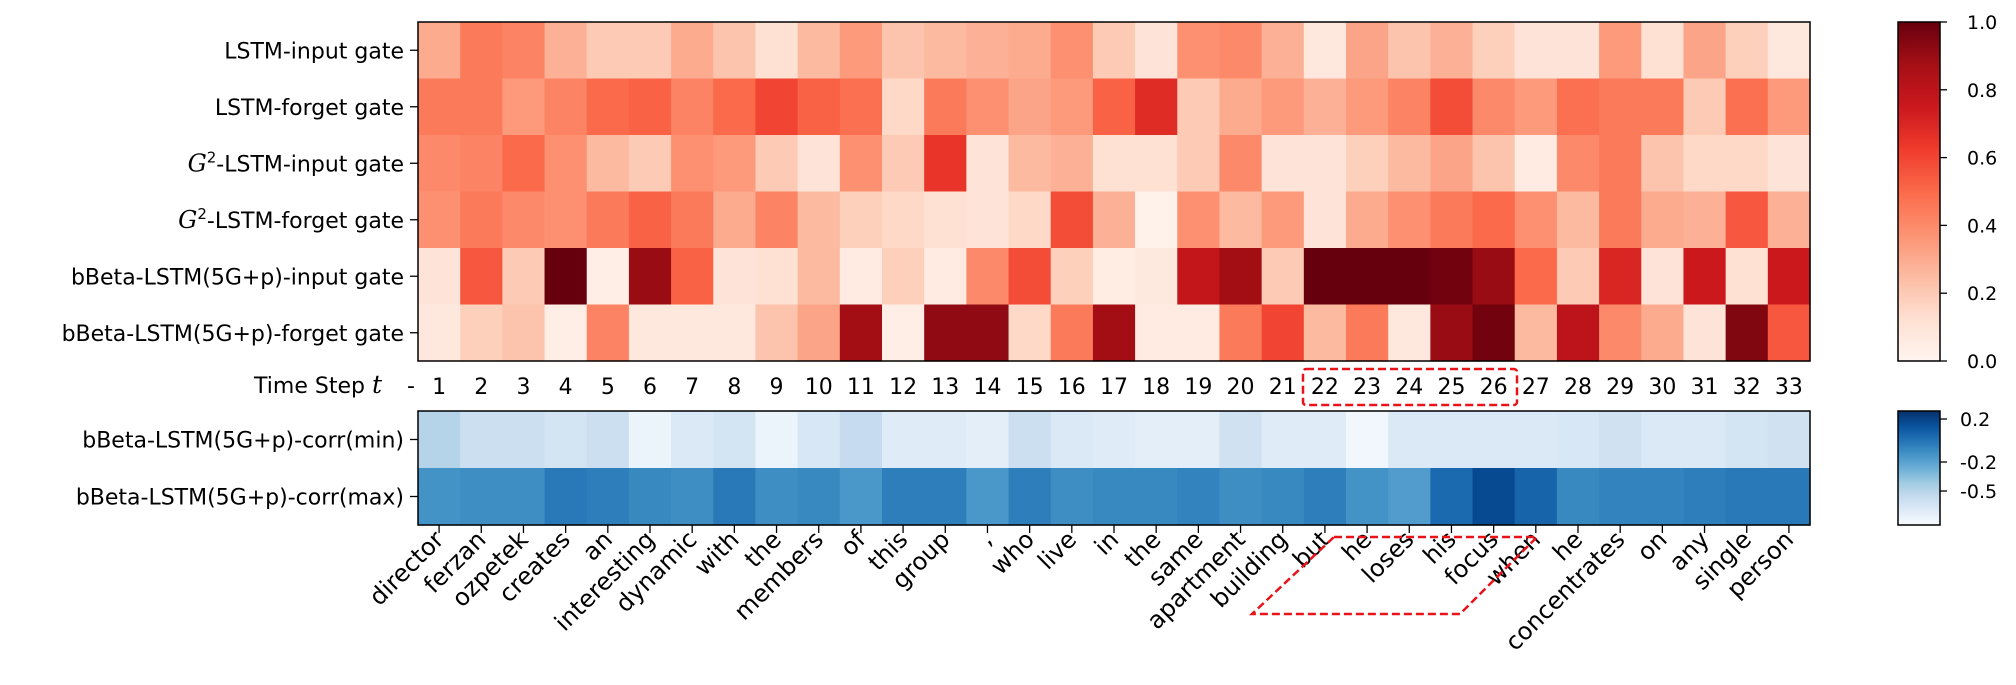 Image resolution: width=2016 pixels, height=685 pixels. What do you see at coordinates (296, 162) in the screenshot?
I see `row-label-g-2-lstm-input-gate: G2-LSTM-input gate` at bounding box center [296, 162].